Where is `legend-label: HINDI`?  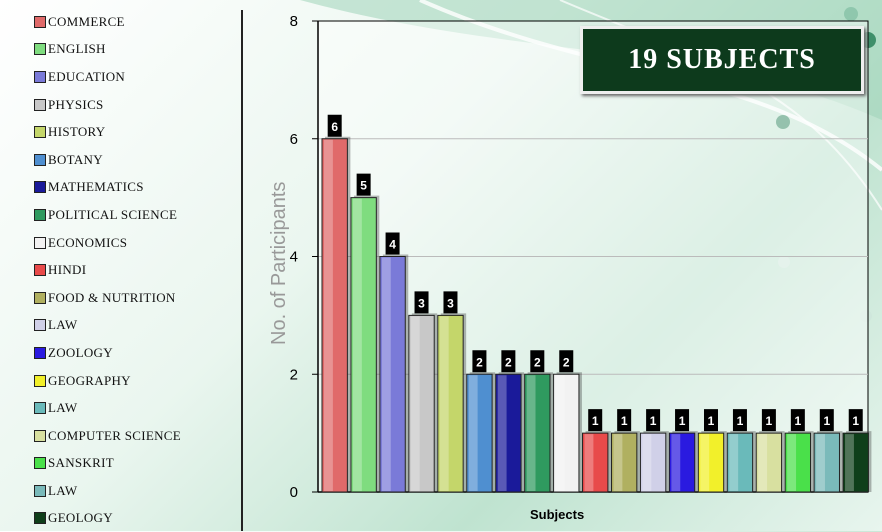 legend-label: HINDI is located at coordinates (67, 270).